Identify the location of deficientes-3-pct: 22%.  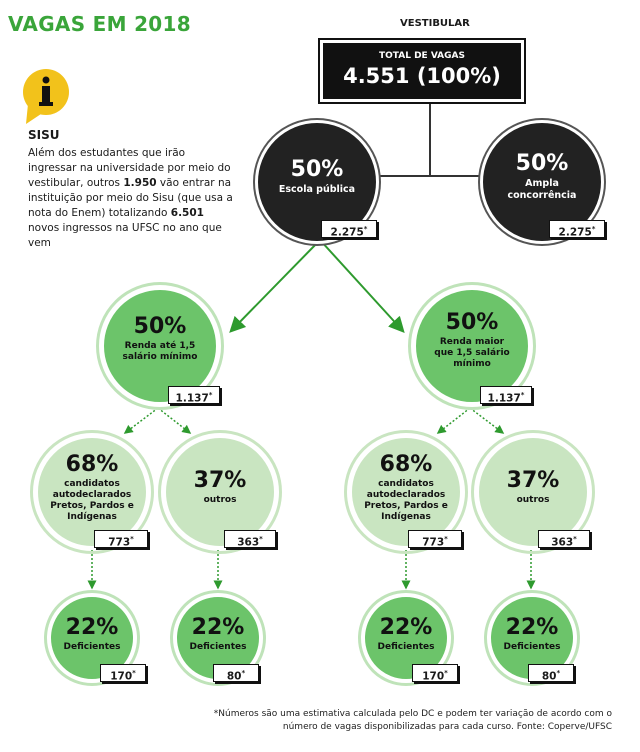
(406, 627).